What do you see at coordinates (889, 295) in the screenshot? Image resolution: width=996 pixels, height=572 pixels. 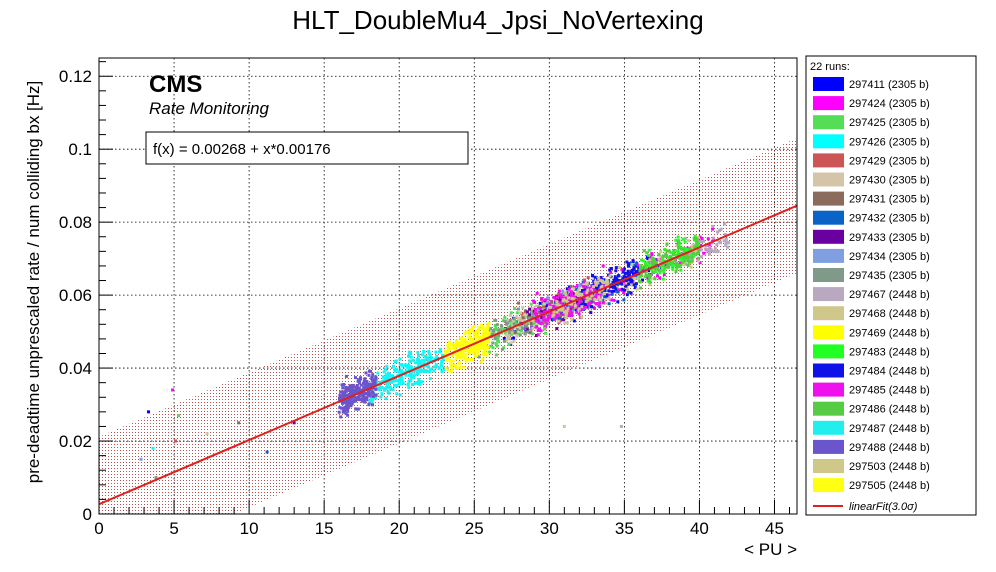 I see `legend-entry-label: 297467 (2448 b)` at bounding box center [889, 295].